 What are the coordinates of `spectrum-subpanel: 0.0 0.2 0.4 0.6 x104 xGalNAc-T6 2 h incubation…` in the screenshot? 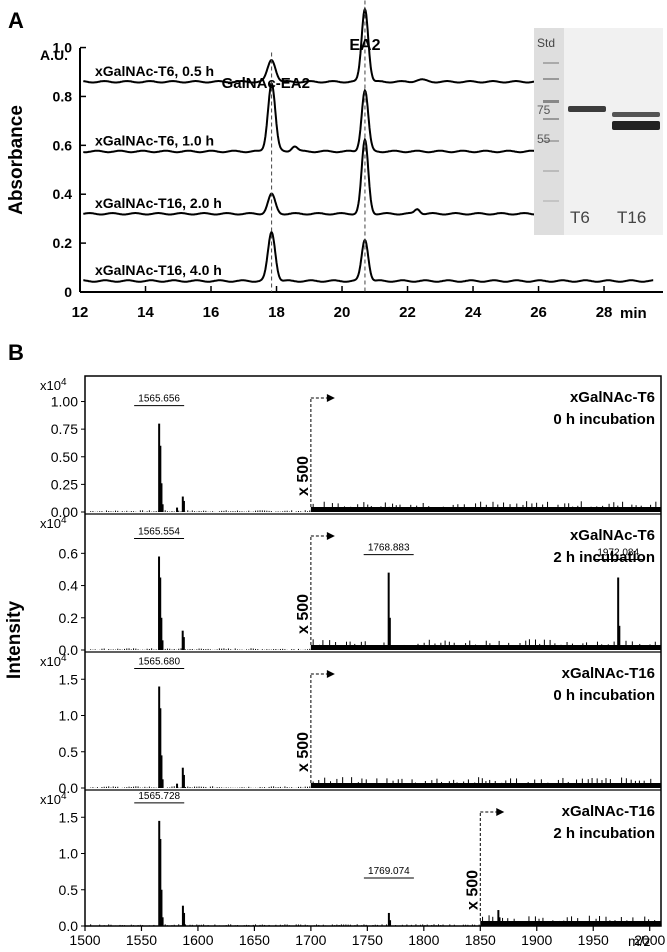 It's located at (350, 585).